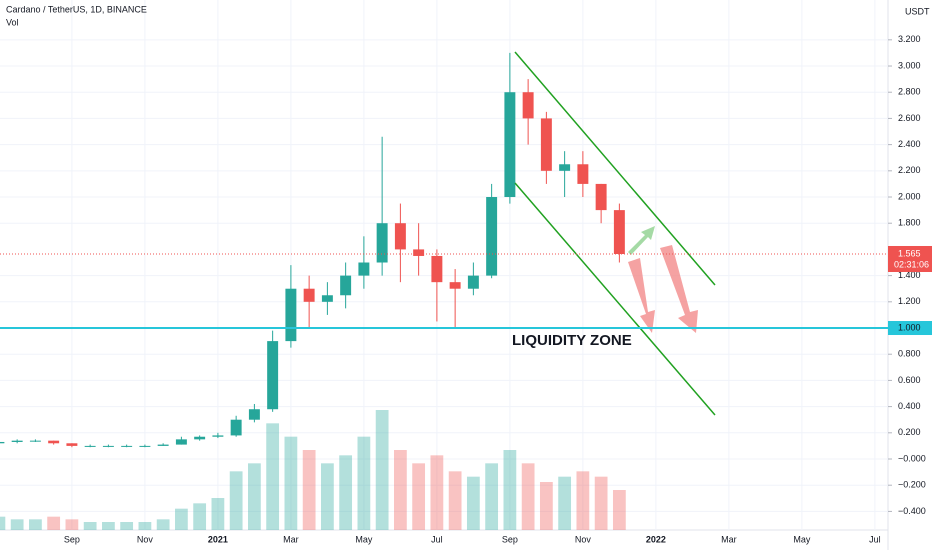 Image resolution: width=932 pixels, height=550 pixels. What do you see at coordinates (72, 539) in the screenshot?
I see `x-tick-label: Sep` at bounding box center [72, 539].